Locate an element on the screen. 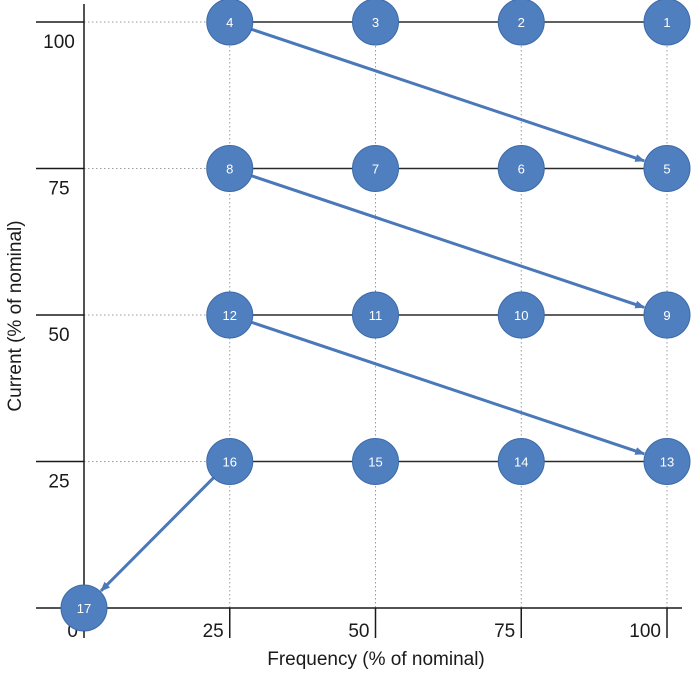 The height and width of the screenshot is (673, 693). y-axis-title: Current (% of nominal) is located at coordinates (15, 315).